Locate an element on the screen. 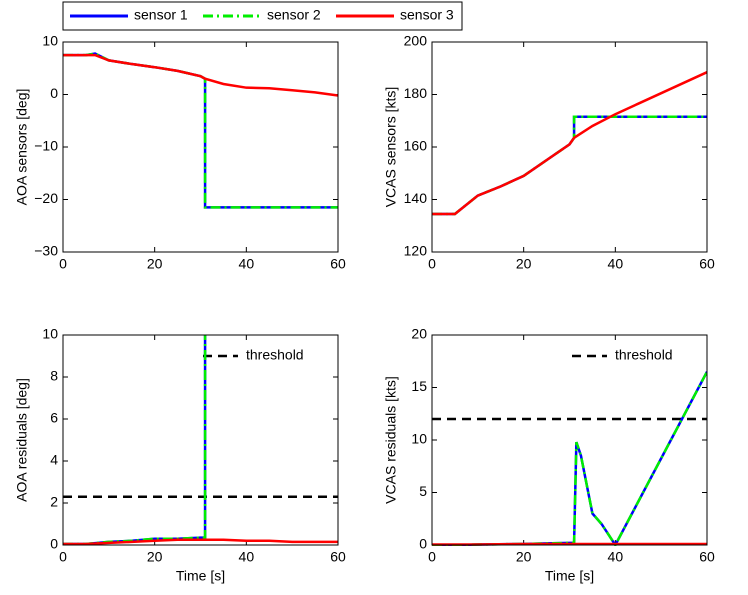 The image size is (748, 595). y-axis-label: VCAS sensors [kts] is located at coordinates (391, 147).